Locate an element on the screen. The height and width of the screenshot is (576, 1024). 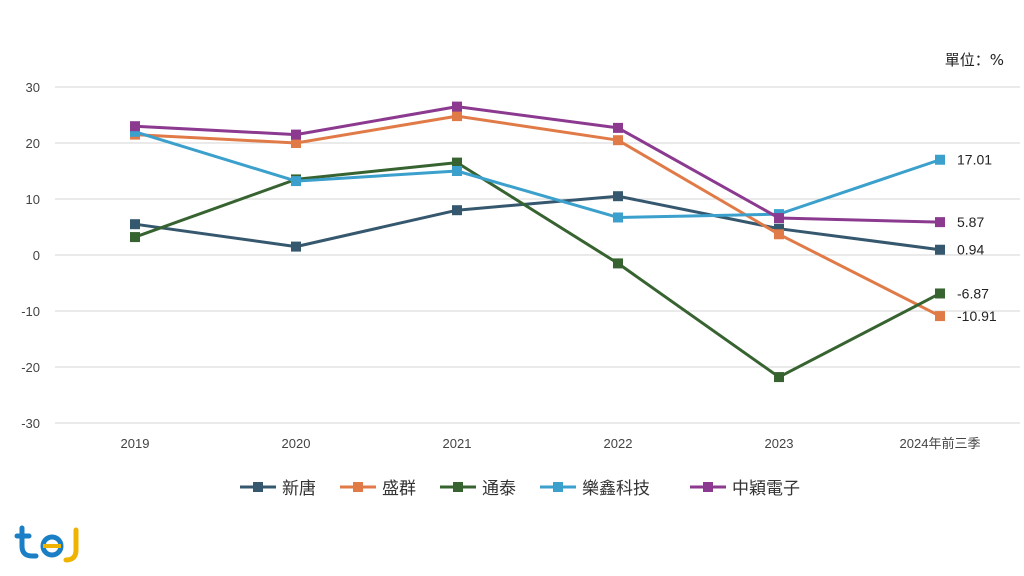
legend-item: 中穎電子 is located at coordinates (745, 489).